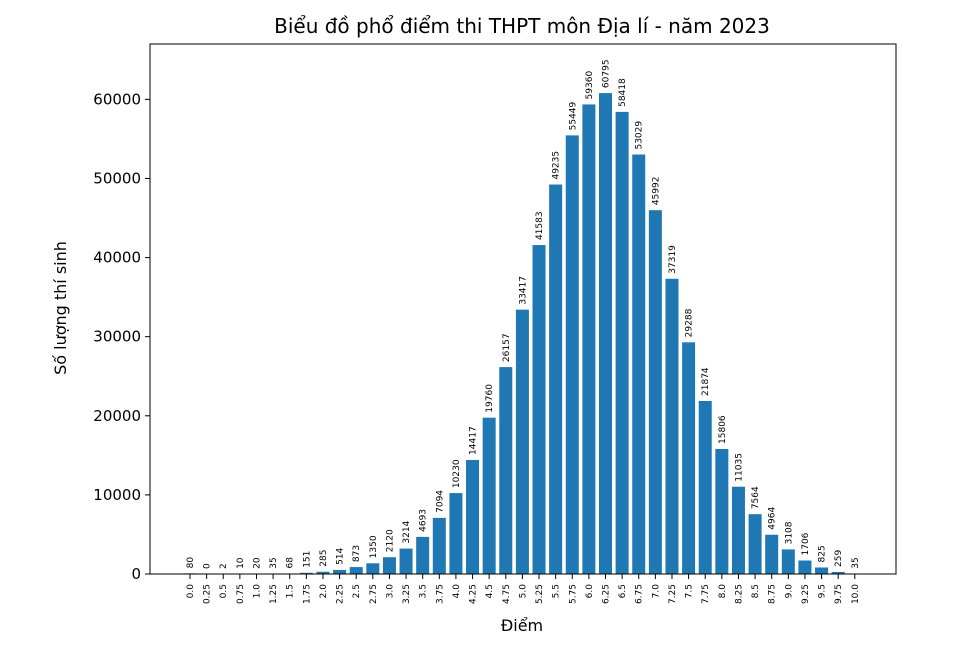  I want to click on bar-8.75, so click(772, 554).